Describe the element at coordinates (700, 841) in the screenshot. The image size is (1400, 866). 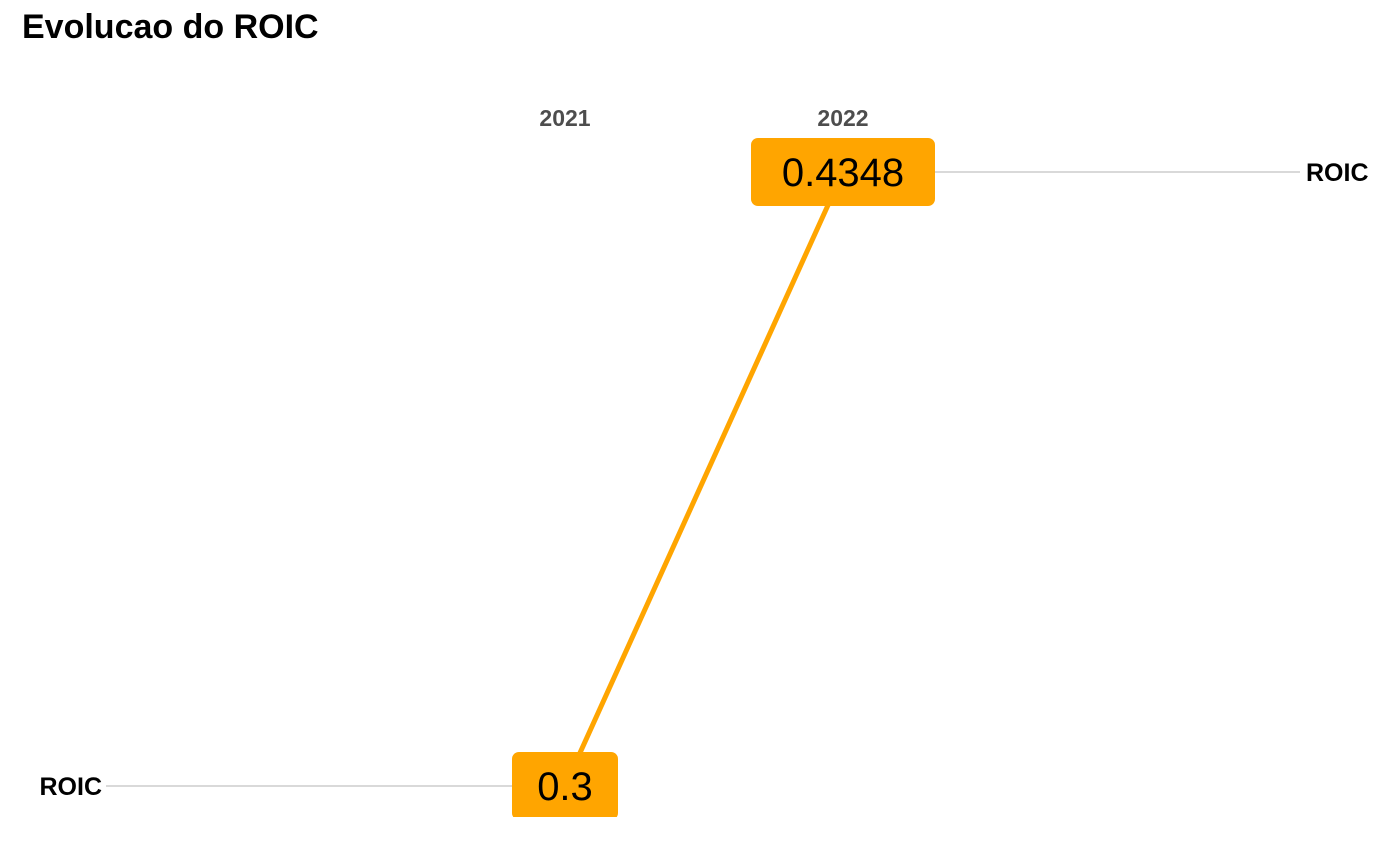
I see `panel-clip-mask` at that location.